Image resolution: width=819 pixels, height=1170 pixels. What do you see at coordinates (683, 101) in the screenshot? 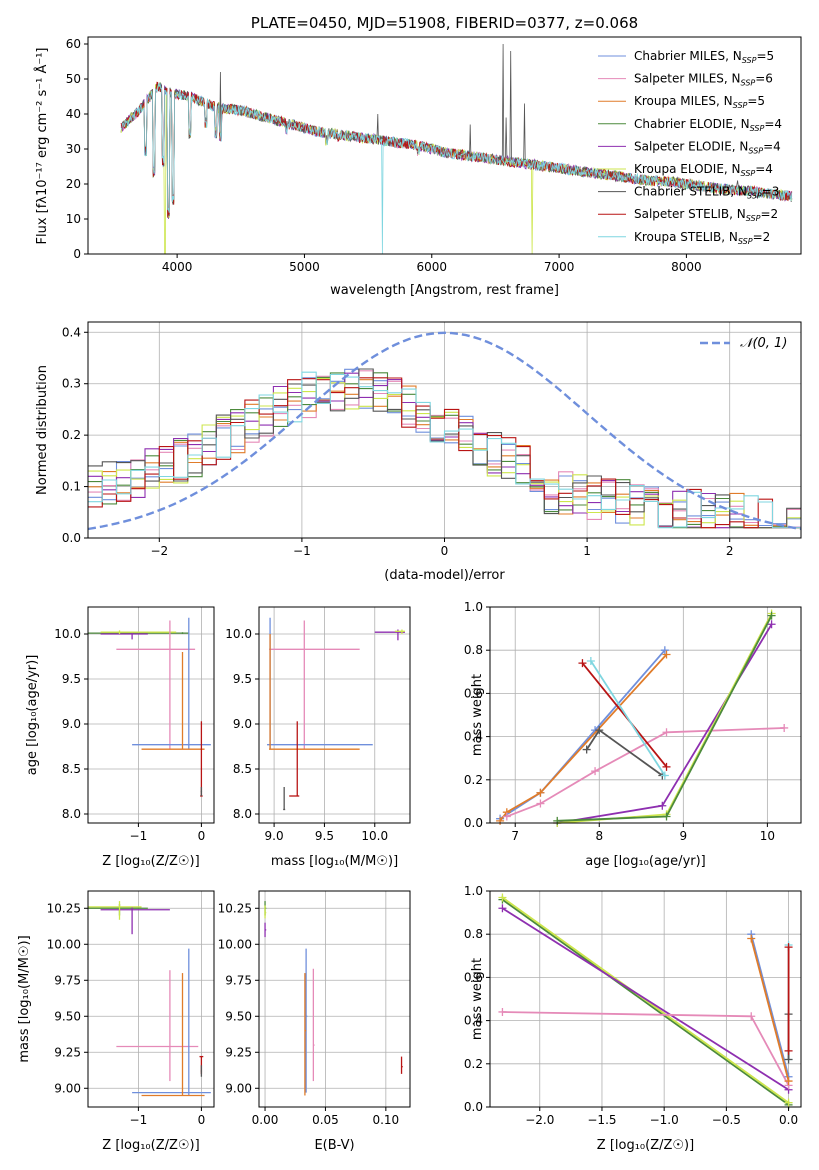
I see `legend-label-text: Kroupa MILES, N` at bounding box center [683, 101].